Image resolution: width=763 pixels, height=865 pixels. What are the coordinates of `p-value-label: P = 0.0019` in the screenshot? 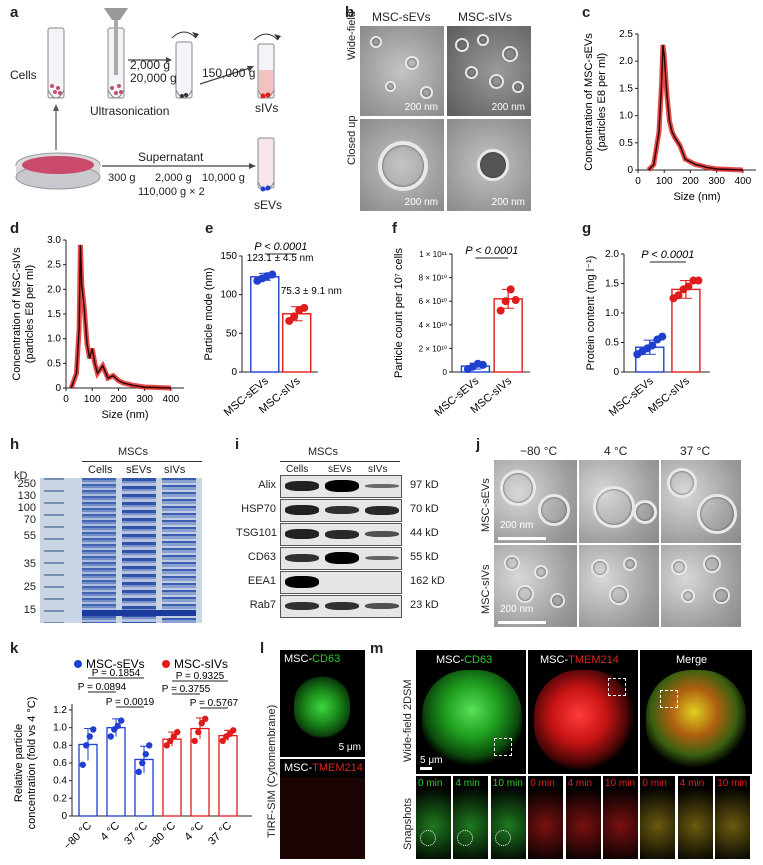 It's located at (130, 702).